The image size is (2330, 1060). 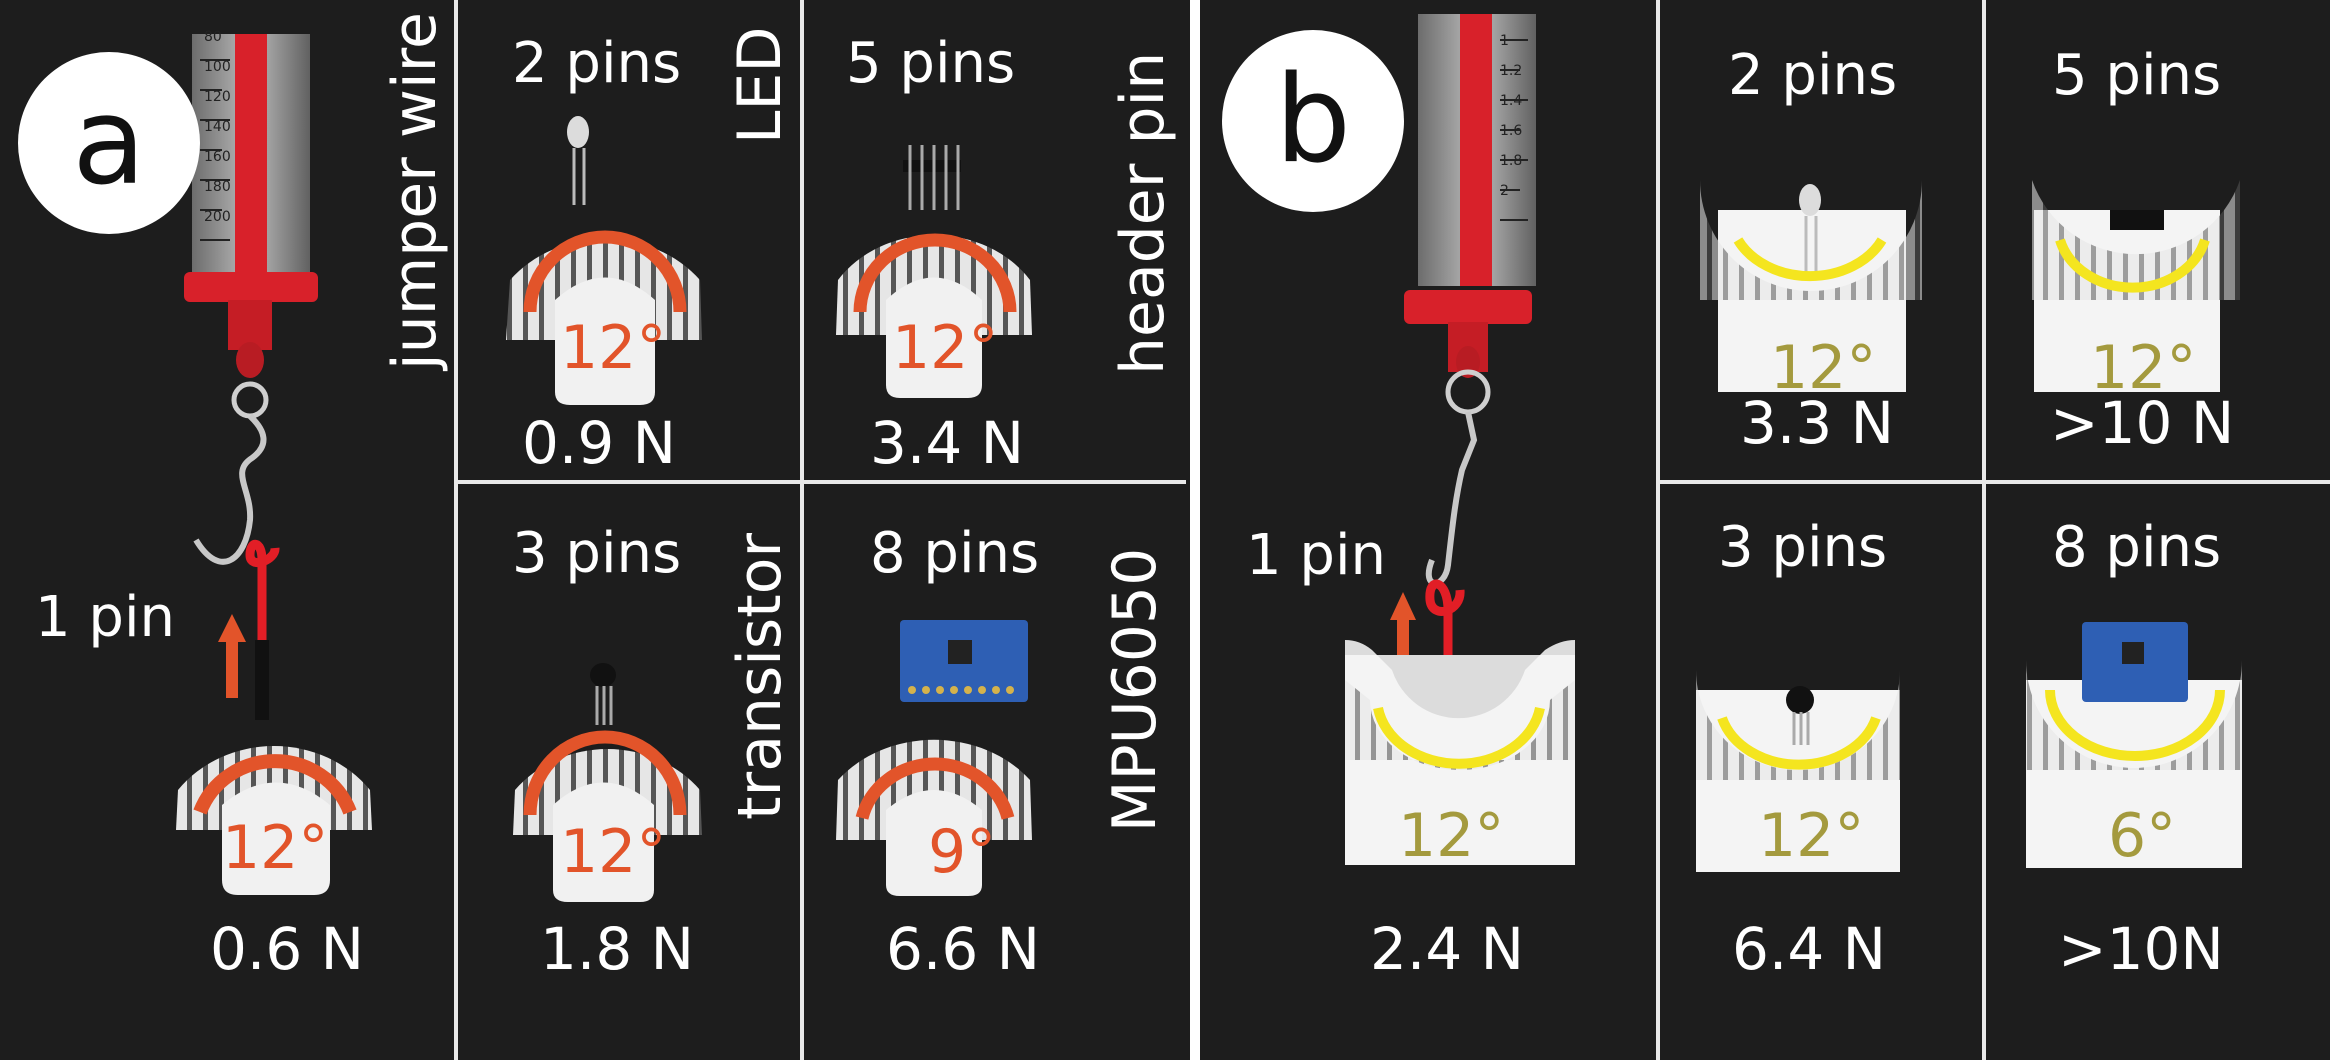 What do you see at coordinates (963, 949) in the screenshot?
I see `force-label: 6.6 N` at bounding box center [963, 949].